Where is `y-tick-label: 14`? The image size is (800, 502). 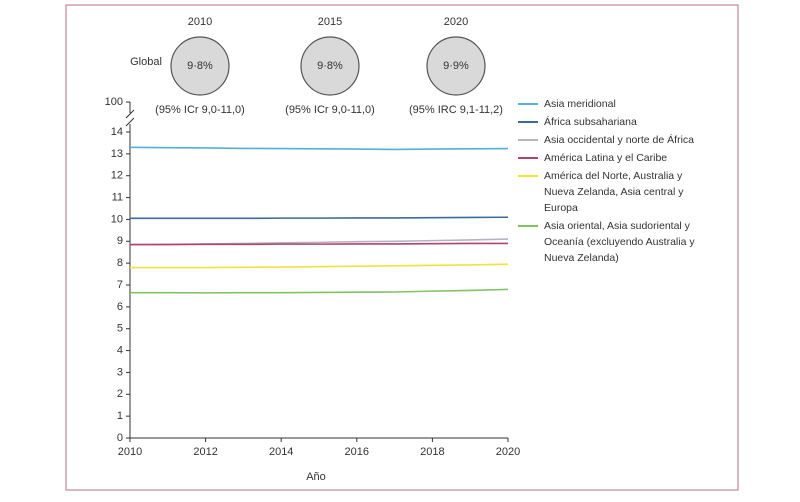 y-tick-label: 14 is located at coordinates (117, 132).